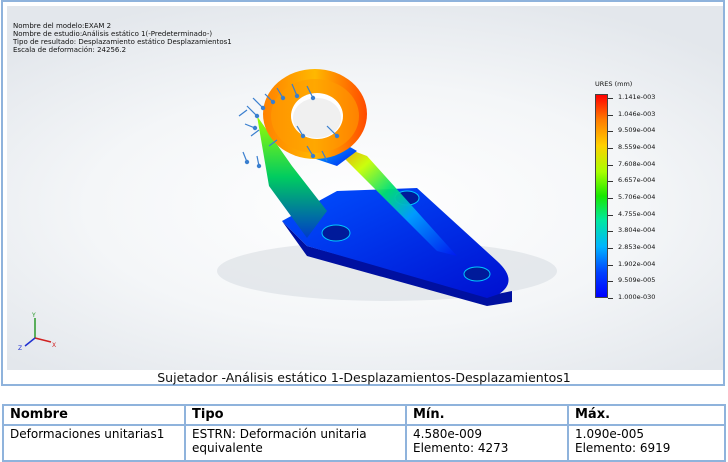  Describe the element at coordinates (94, 415) in the screenshot. I see `col-header-name: Nombre` at that location.